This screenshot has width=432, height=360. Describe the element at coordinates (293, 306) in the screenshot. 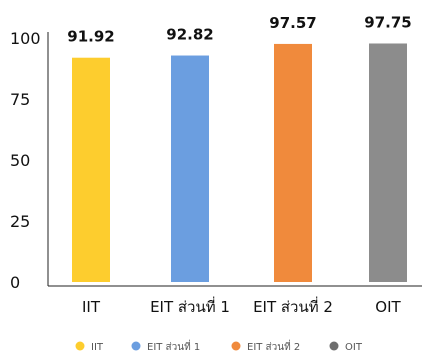

I see `x-tick-label: EIT ส่วนที่ 2` at that location.